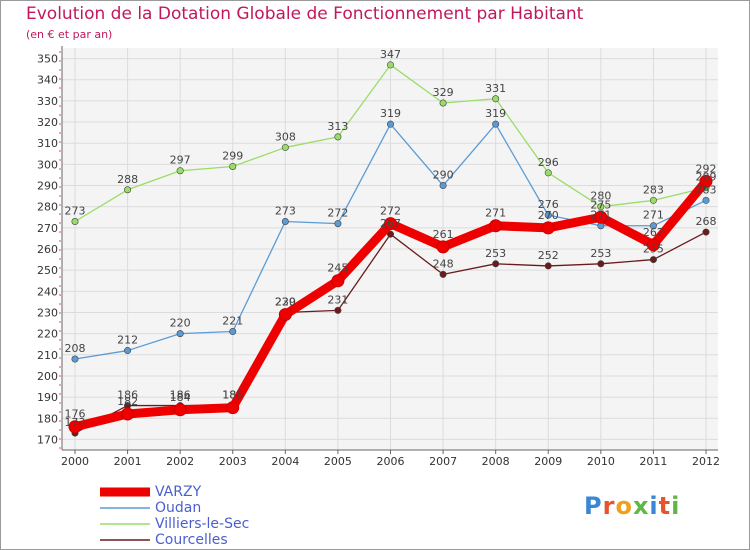 The height and width of the screenshot is (550, 750). I want to click on data-label-oudan-2011: 271, so click(653, 215).